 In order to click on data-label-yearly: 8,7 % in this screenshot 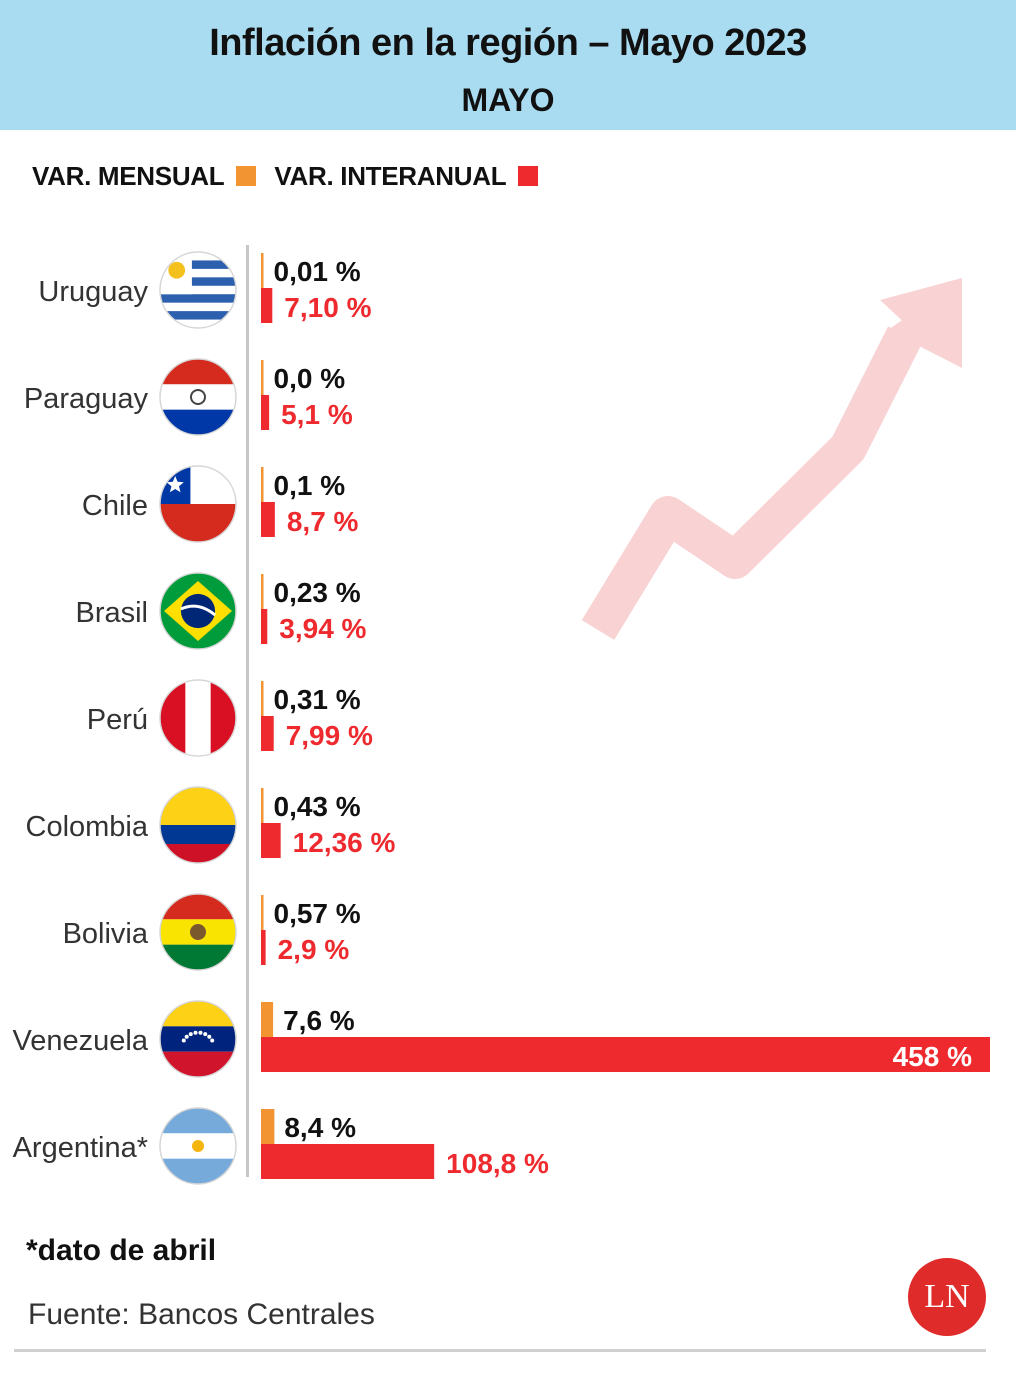, I will do `click(323, 521)`.